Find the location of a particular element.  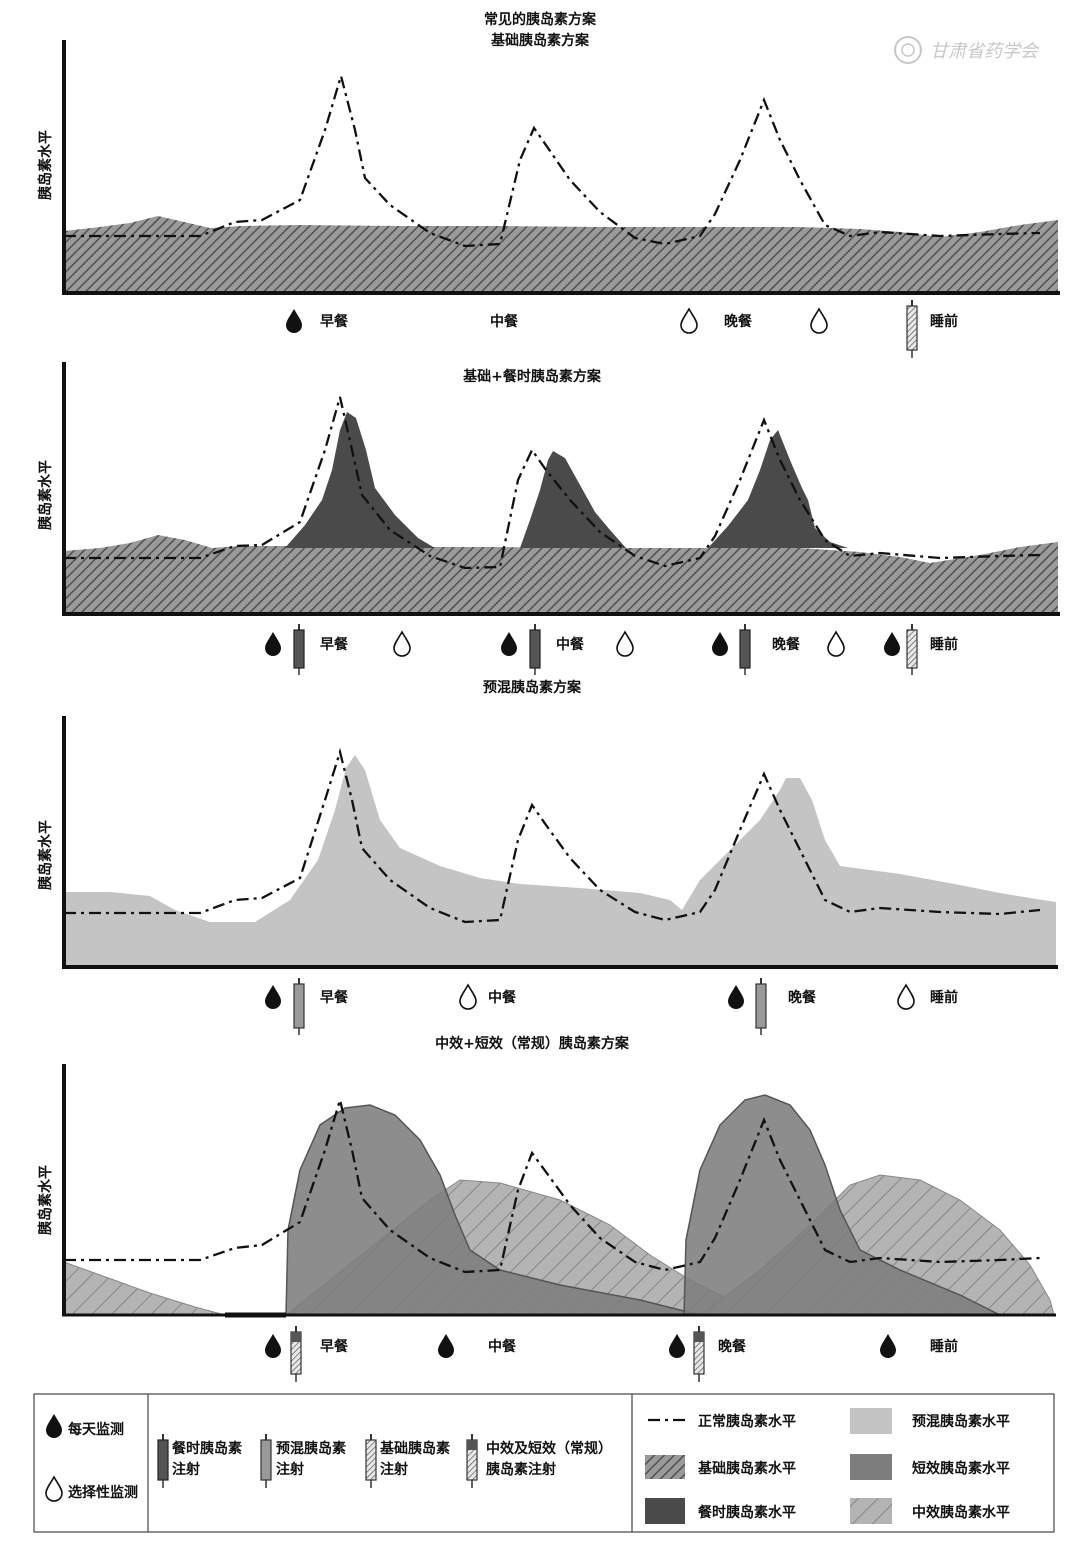

legend-normal-level: 正常胰岛素水平 is located at coordinates (747, 1421).